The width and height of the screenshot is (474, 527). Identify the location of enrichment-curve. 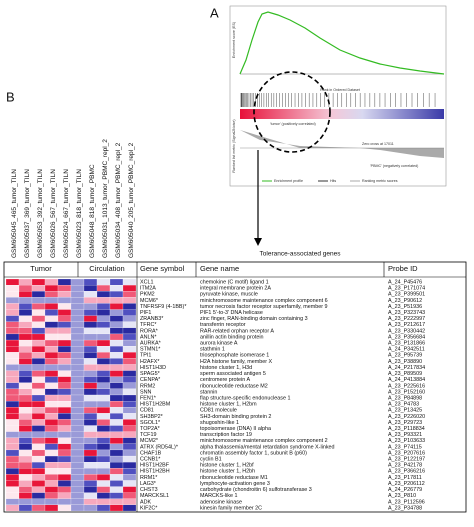
(342, 43).